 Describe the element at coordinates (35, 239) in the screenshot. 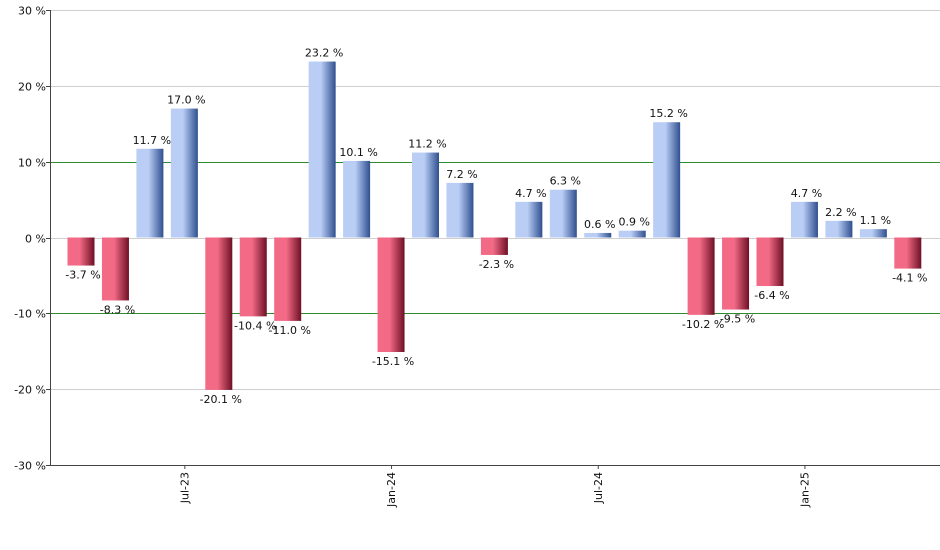

I see `y-tick-label: 0 %` at that location.